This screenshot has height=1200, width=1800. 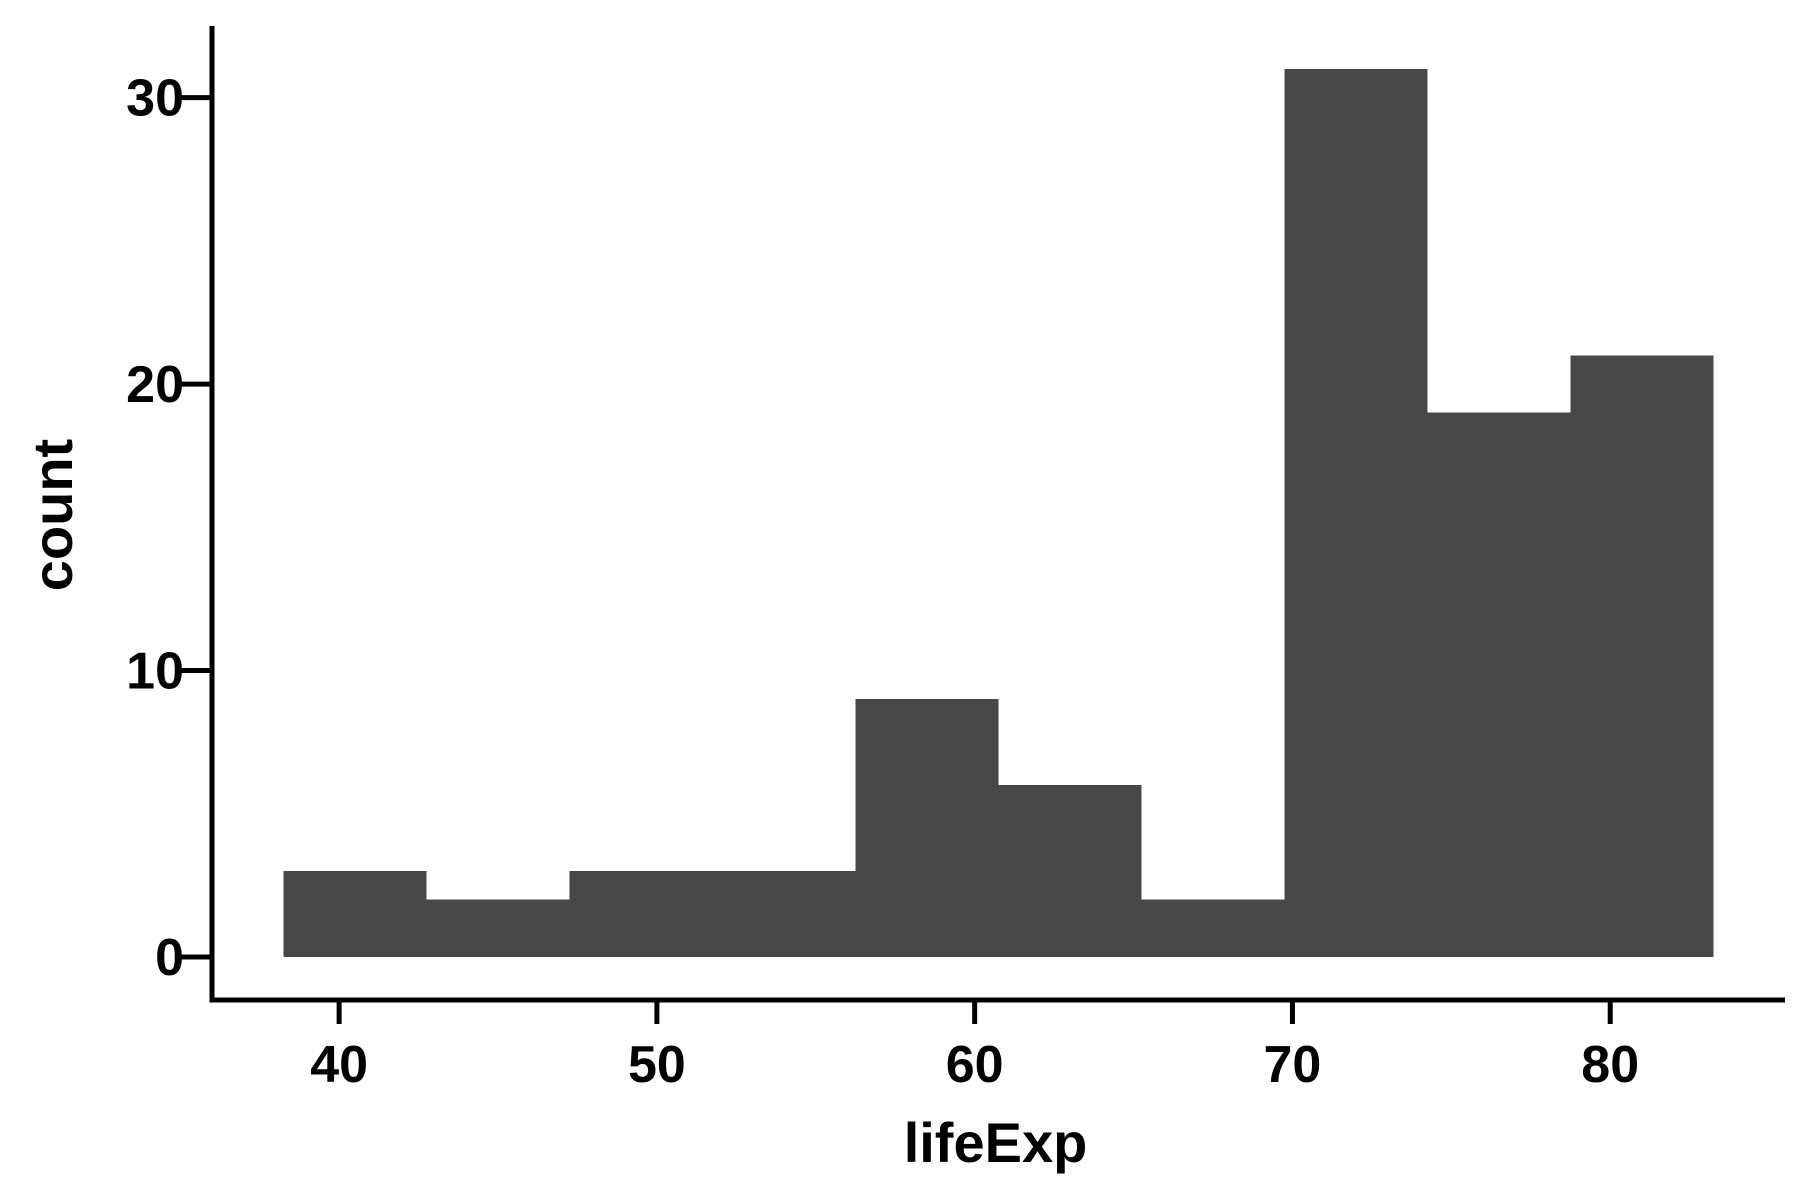 I want to click on x-ticks-layer: 40 50 60 70 80, so click(x=974, y=1047).